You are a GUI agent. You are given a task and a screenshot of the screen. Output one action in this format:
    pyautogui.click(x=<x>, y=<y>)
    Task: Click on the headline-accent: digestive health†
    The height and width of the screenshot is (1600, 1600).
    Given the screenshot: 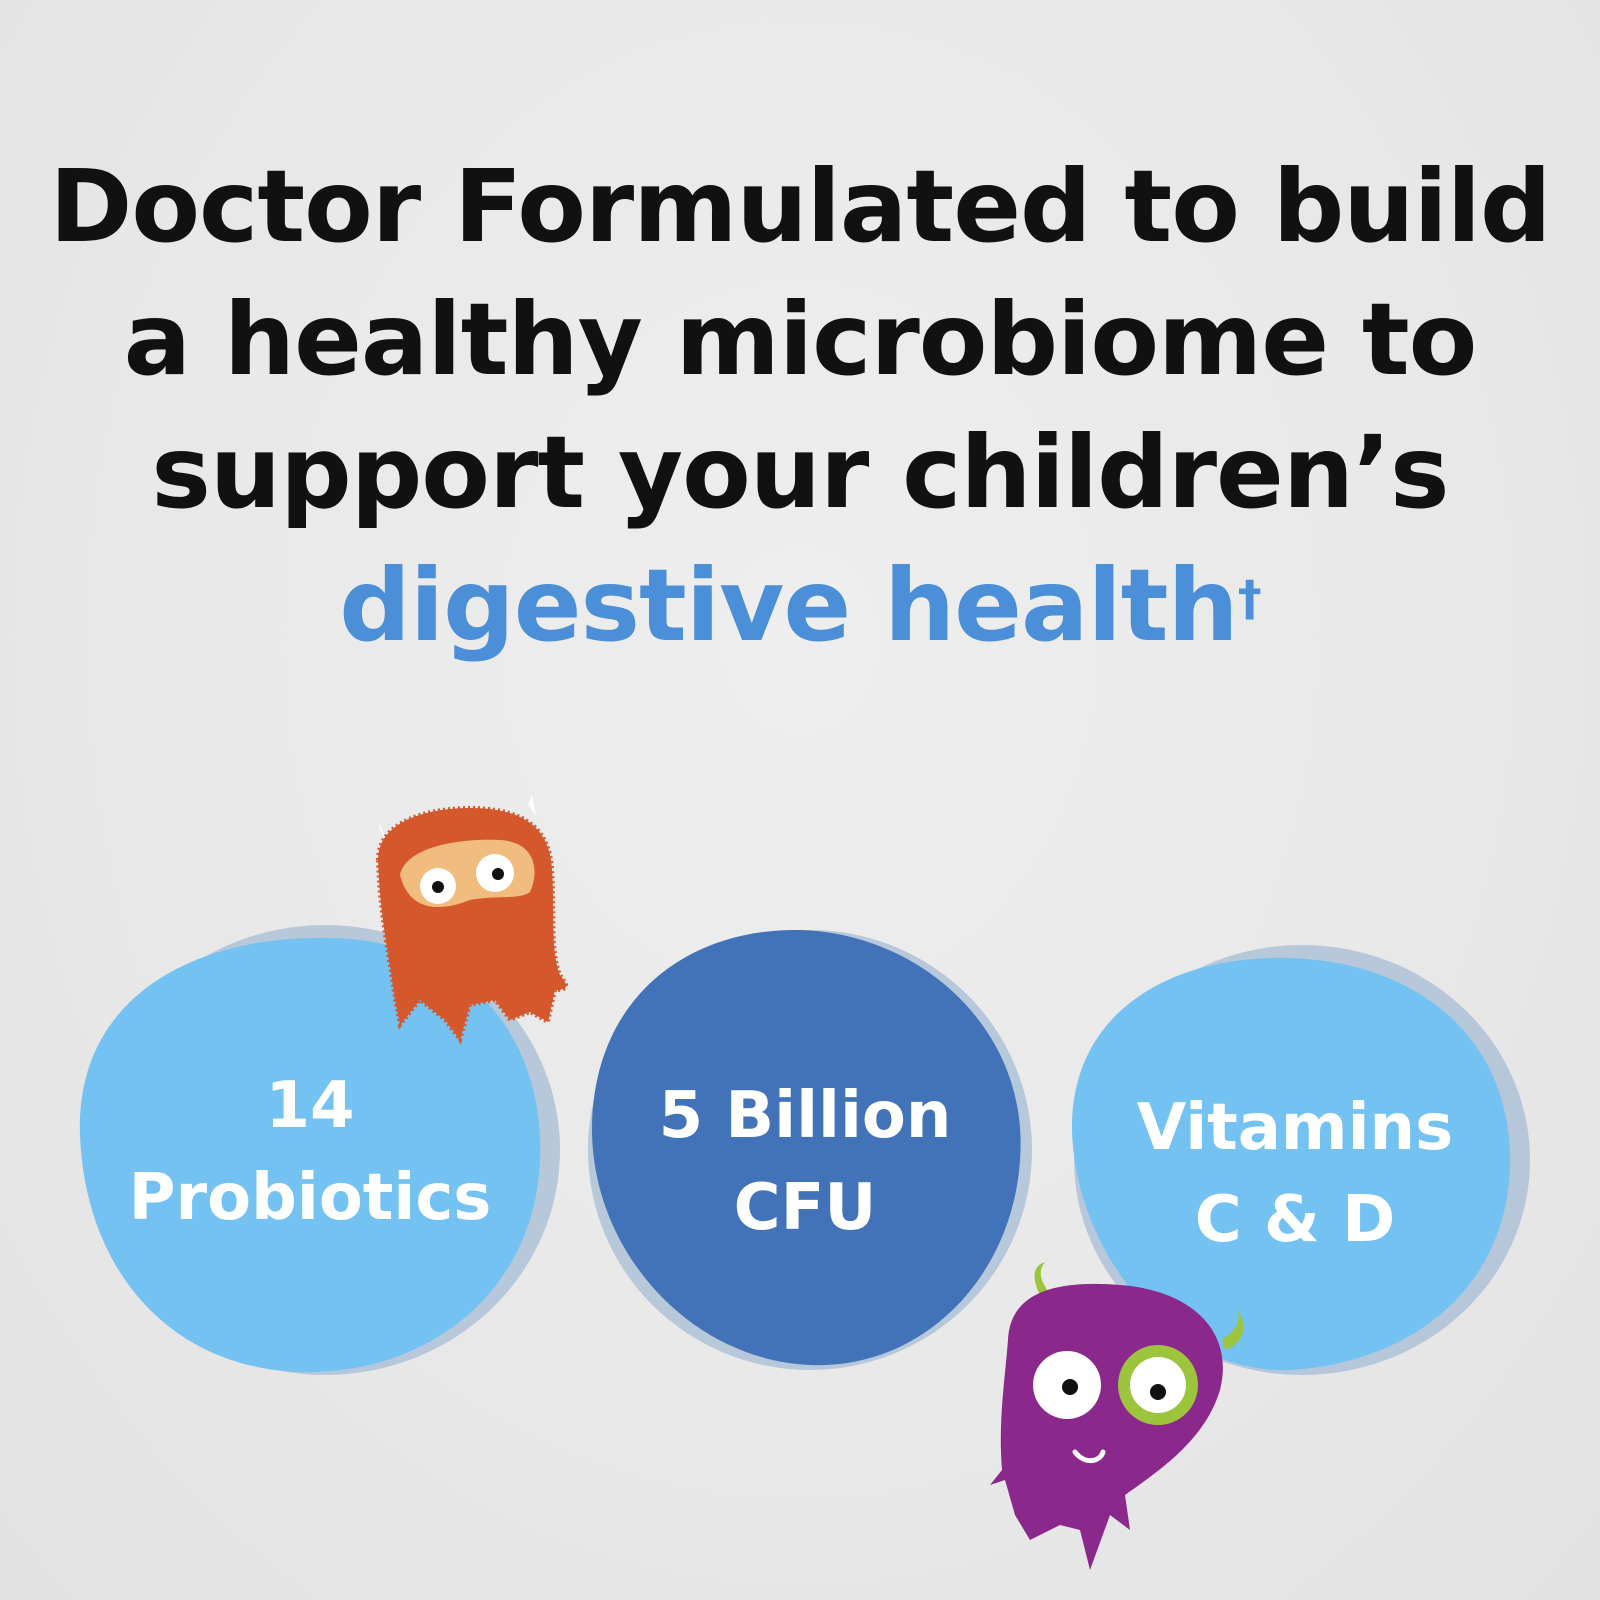 What is the action you would take?
    pyautogui.click(x=800, y=605)
    